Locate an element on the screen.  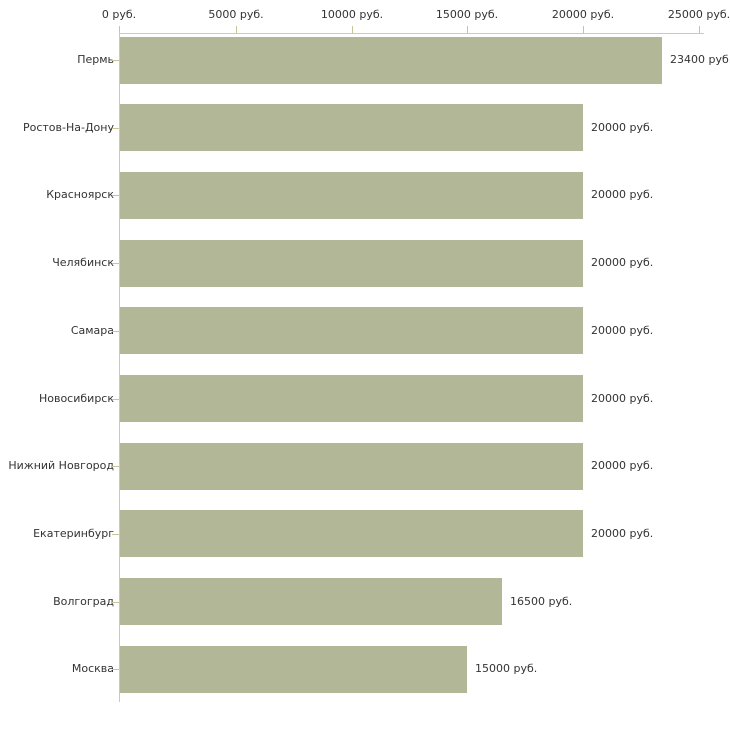
x-tick-label: 10000 руб. is located at coordinates (352, 14).